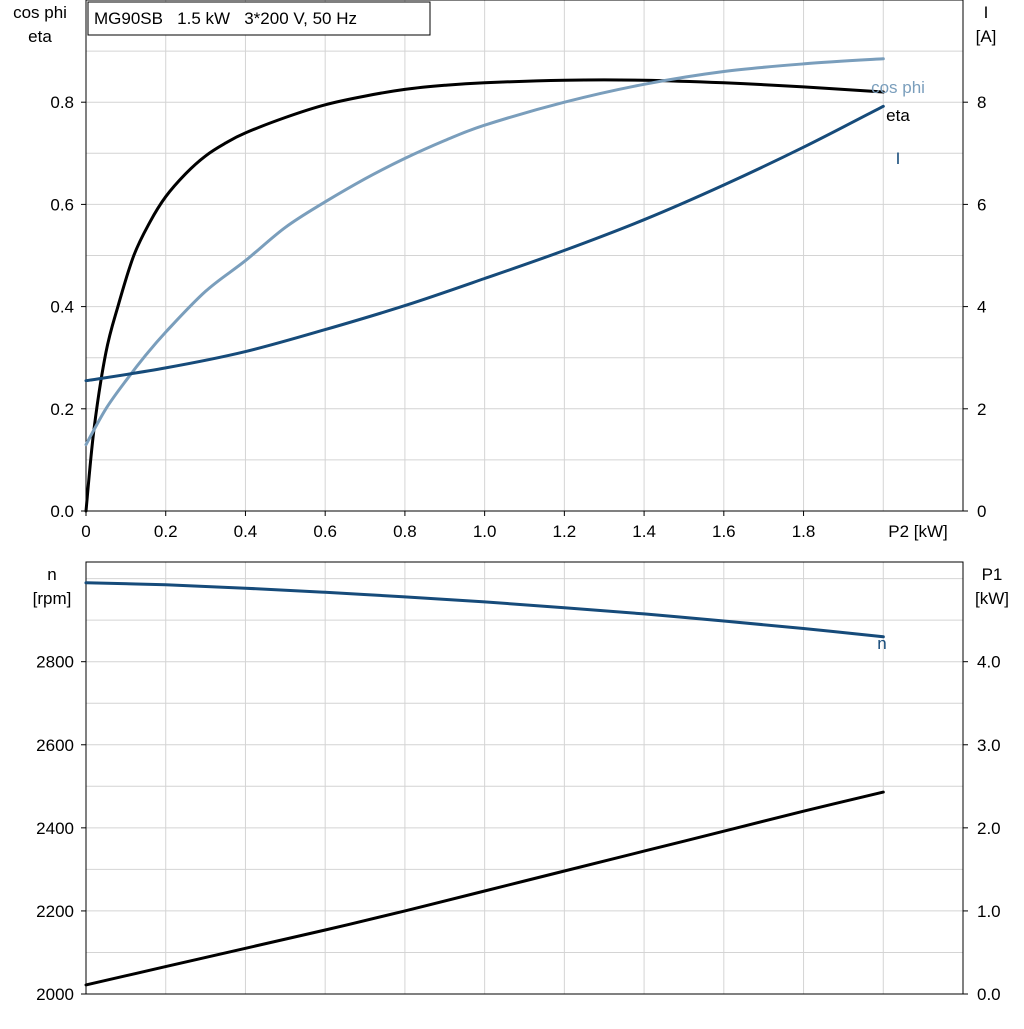  Describe the element at coordinates (989, 911) in the screenshot. I see `right-tick-label: 1.0` at that location.